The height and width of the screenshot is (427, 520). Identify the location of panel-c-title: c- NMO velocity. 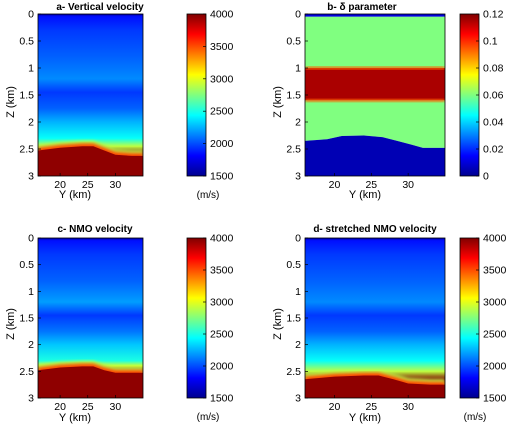
(94, 229).